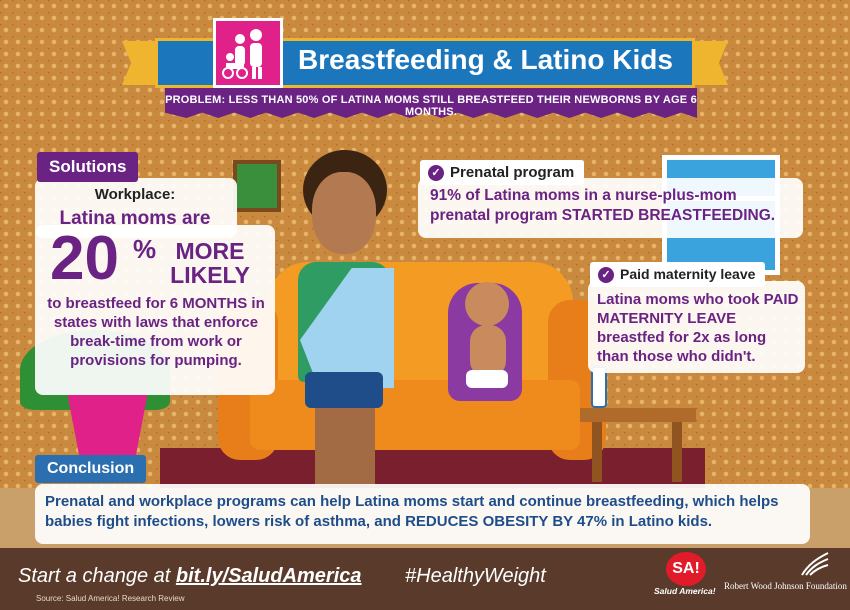 The height and width of the screenshot is (610, 850). Describe the element at coordinates (248, 53) in the screenshot. I see `family-icon` at that location.